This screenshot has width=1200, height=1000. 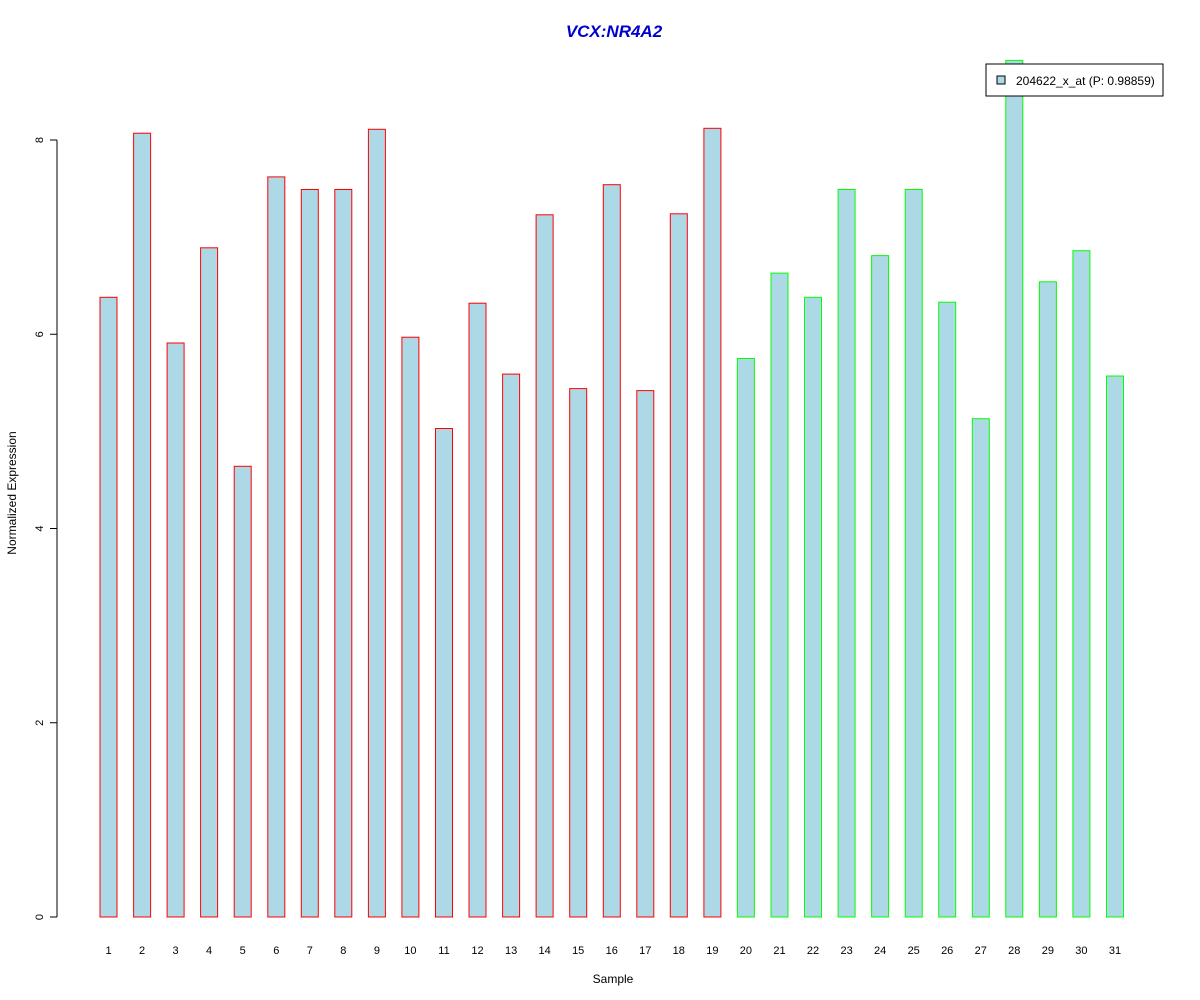 What do you see at coordinates (310, 951) in the screenshot?
I see `x-tick-label: 7` at bounding box center [310, 951].